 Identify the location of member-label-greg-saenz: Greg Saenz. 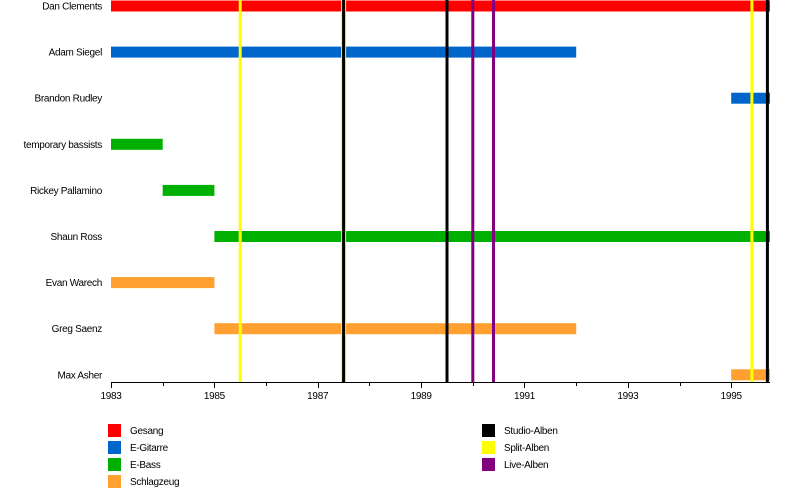
(77, 329).